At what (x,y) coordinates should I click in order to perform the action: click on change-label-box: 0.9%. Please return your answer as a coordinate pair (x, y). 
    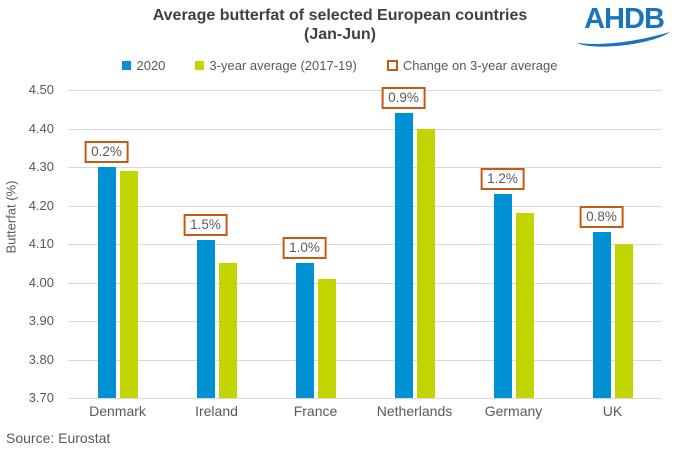
    Looking at the image, I should click on (403, 98).